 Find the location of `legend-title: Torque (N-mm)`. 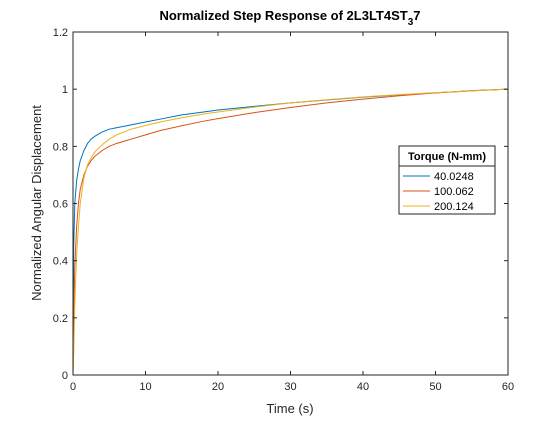

legend-title: Torque (N-mm) is located at coordinates (447, 157).